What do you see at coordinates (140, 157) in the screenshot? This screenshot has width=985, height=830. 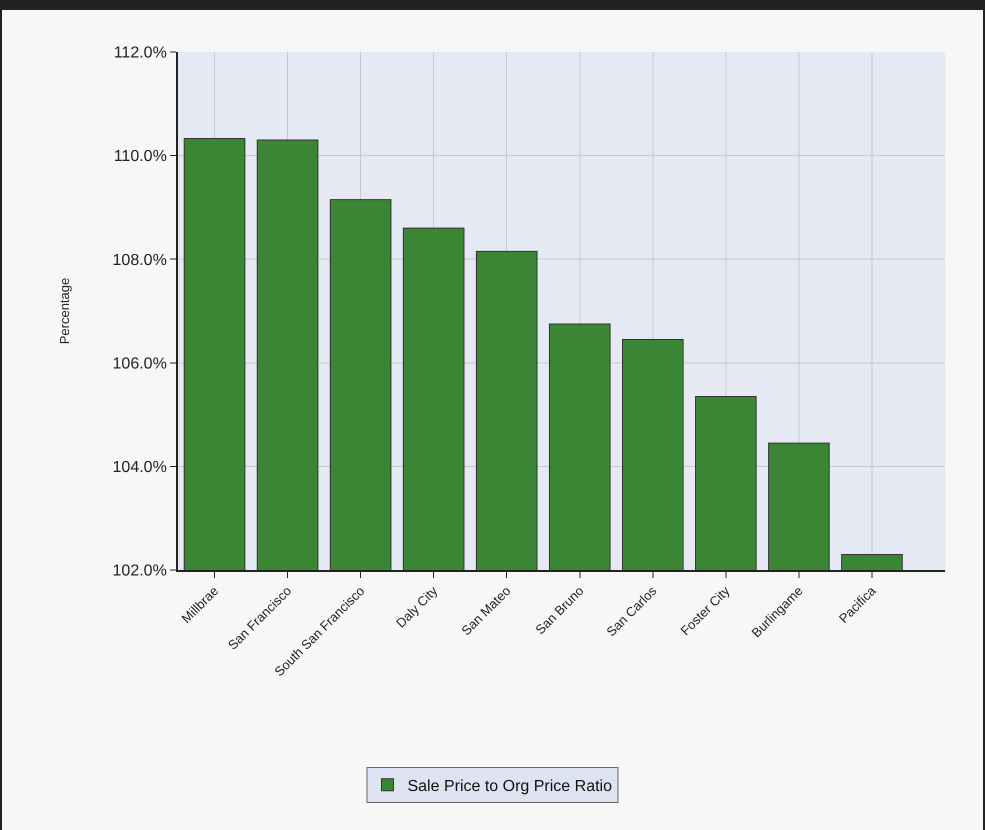 I see `y-tick-label: 110.0%` at bounding box center [140, 157].